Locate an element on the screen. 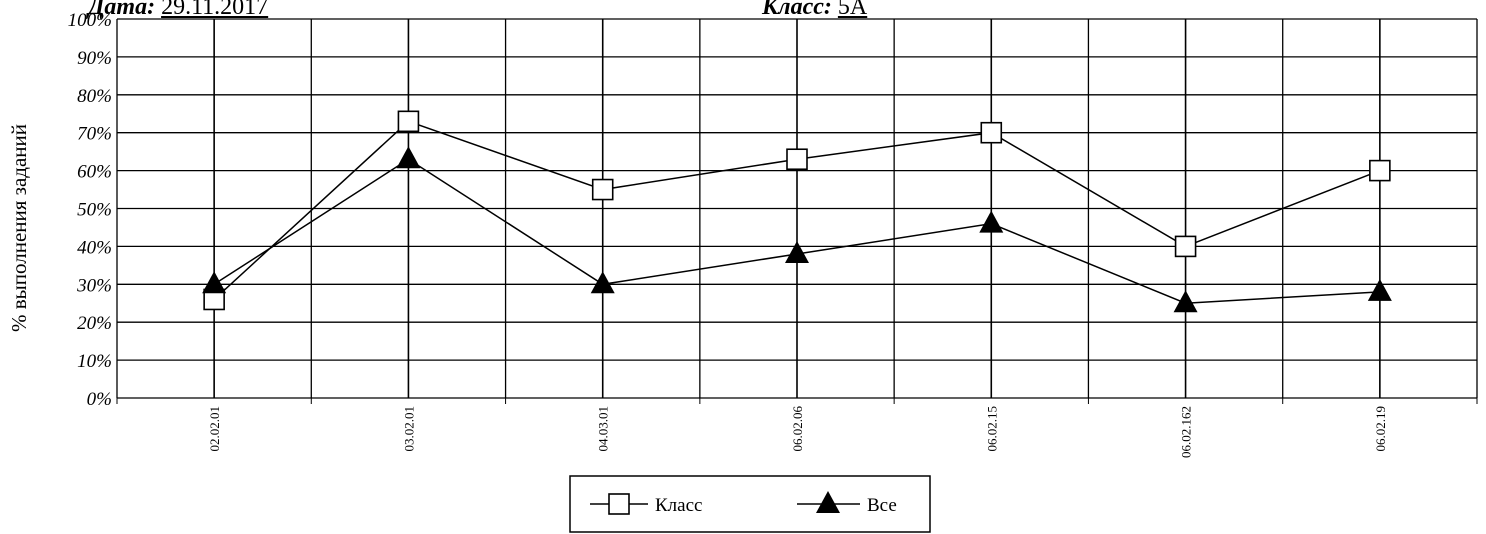  class-header: Класс: 5А is located at coordinates (814, 10).